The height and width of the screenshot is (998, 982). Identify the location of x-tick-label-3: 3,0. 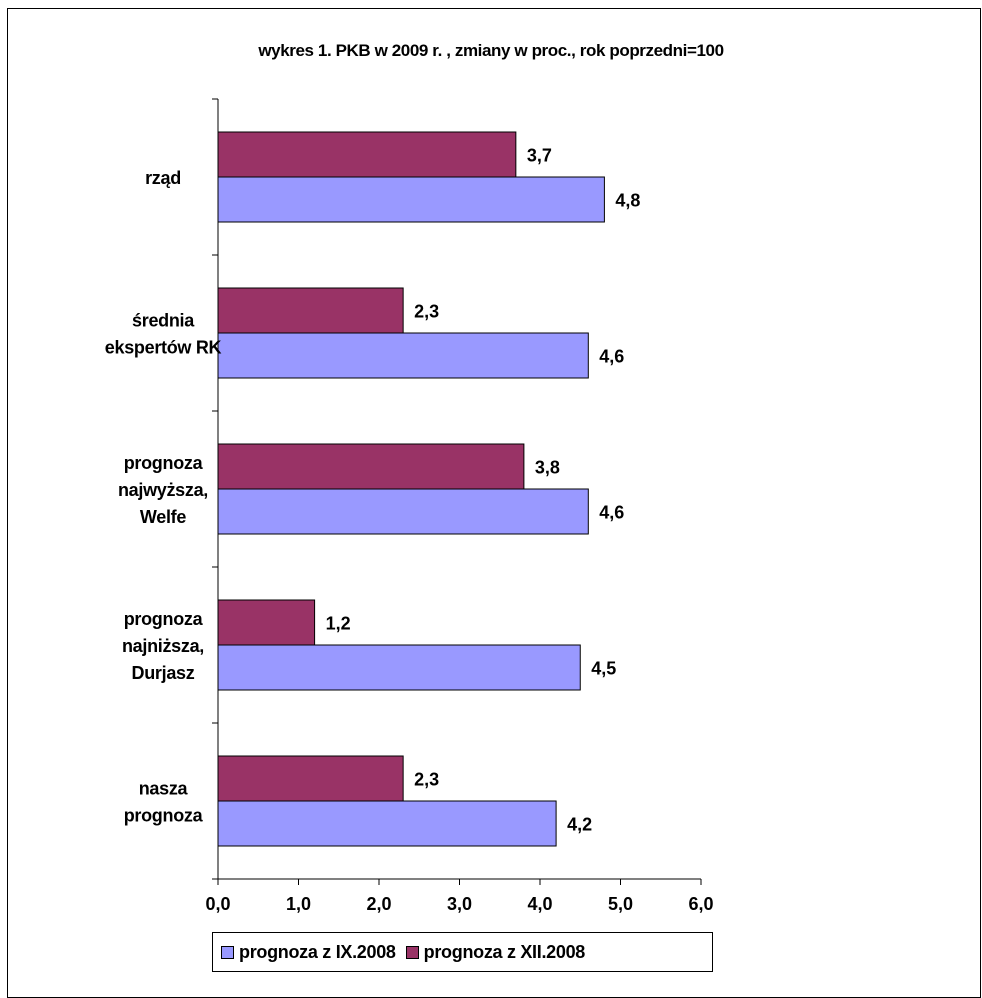
(459, 904).